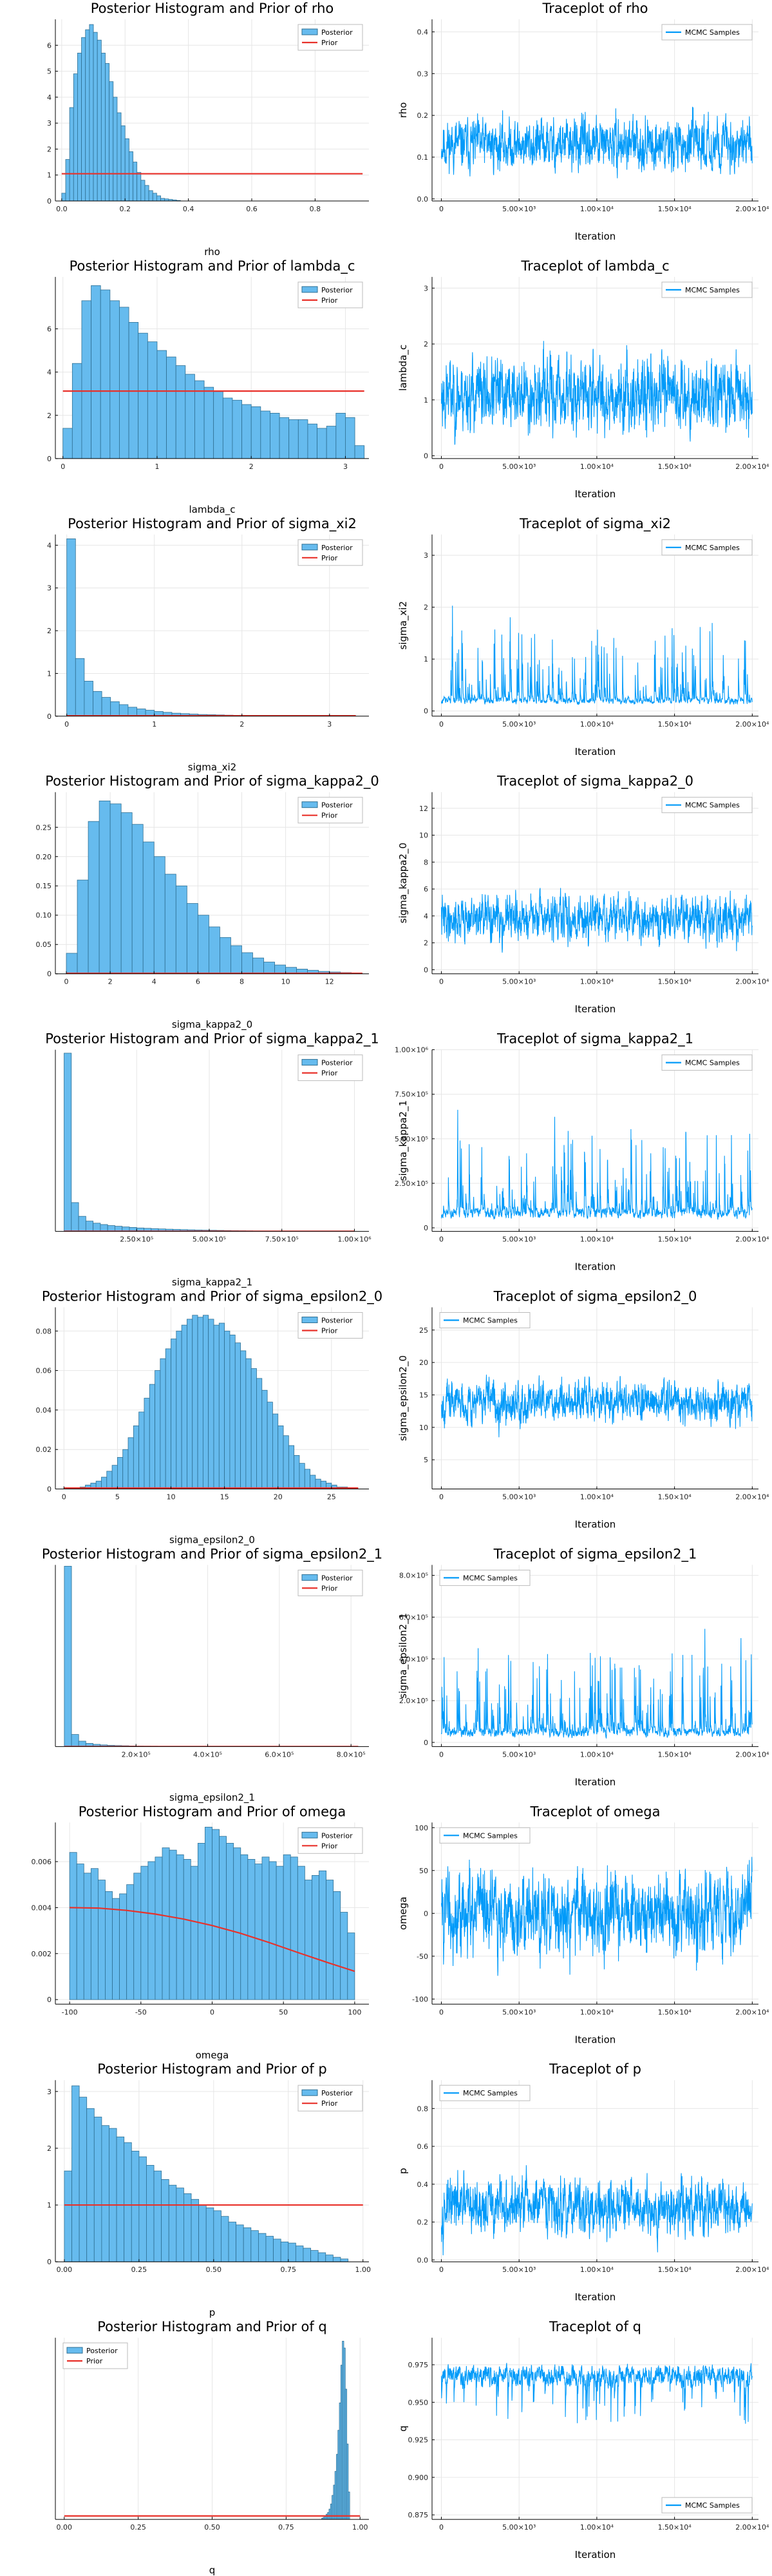  What do you see at coordinates (49, 545) in the screenshot?
I see `y-tick-label: 4` at bounding box center [49, 545].